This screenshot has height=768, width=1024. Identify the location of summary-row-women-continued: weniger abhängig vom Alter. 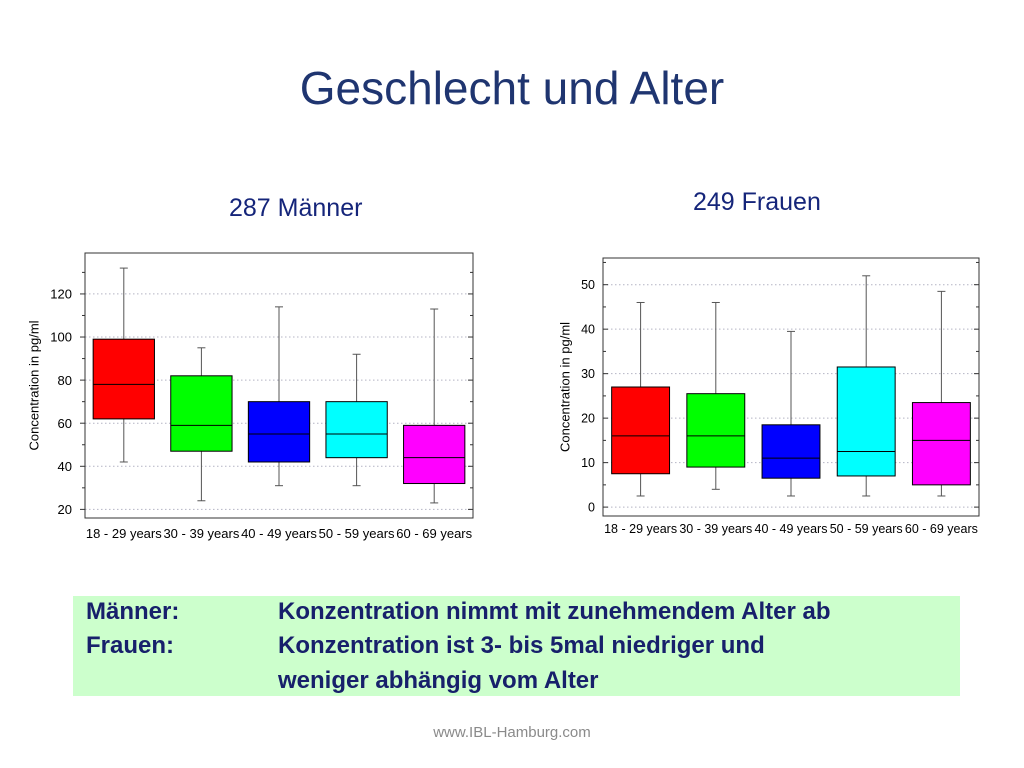
(516, 681).